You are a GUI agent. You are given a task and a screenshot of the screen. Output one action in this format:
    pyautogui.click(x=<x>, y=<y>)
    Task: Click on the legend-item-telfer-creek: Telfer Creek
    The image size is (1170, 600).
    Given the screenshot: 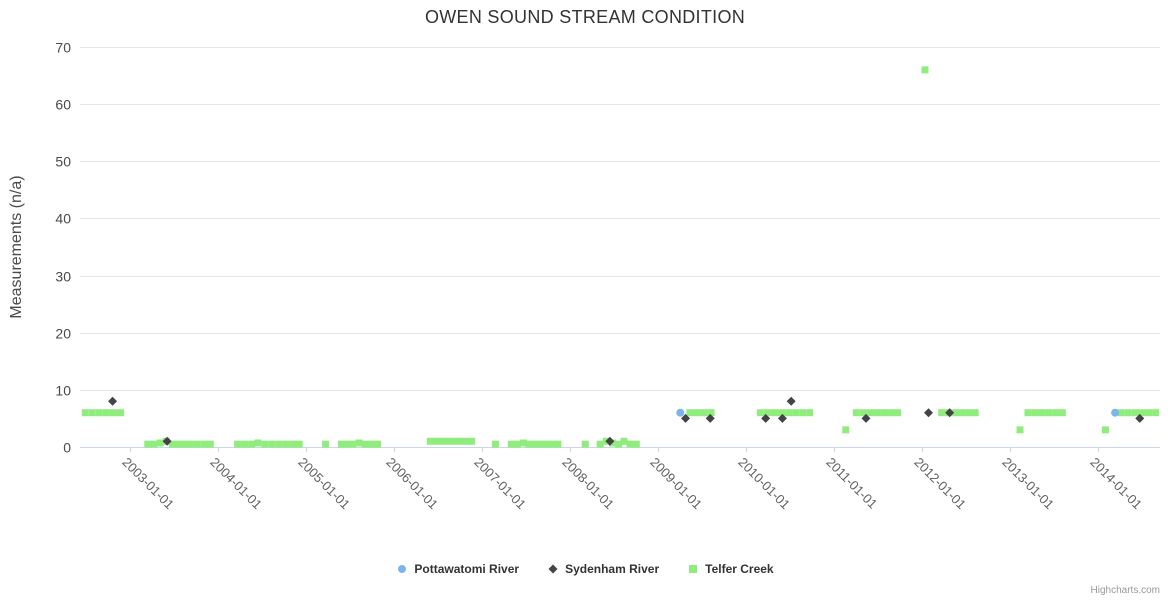 What is the action you would take?
    pyautogui.click(x=730, y=569)
    